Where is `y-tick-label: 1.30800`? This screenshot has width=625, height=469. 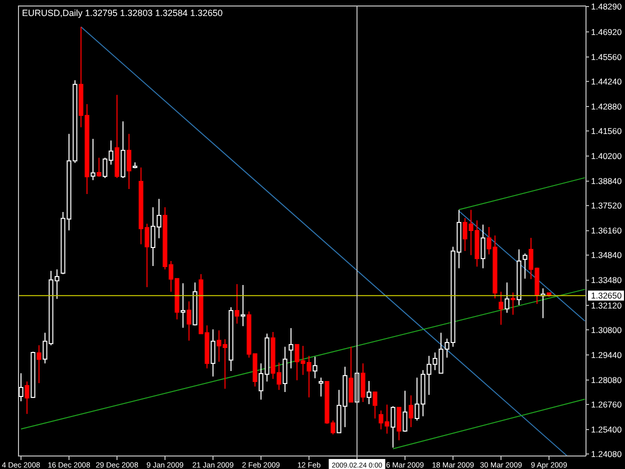
y-tick-label: 1.30800 is located at coordinates (606, 329).